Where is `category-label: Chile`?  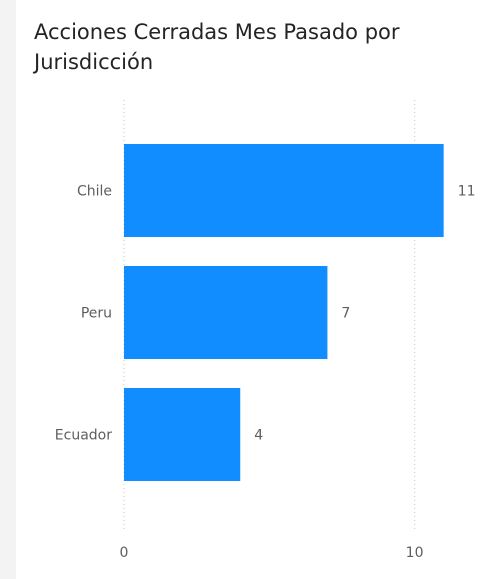
category-label: Chile is located at coordinates (94, 192).